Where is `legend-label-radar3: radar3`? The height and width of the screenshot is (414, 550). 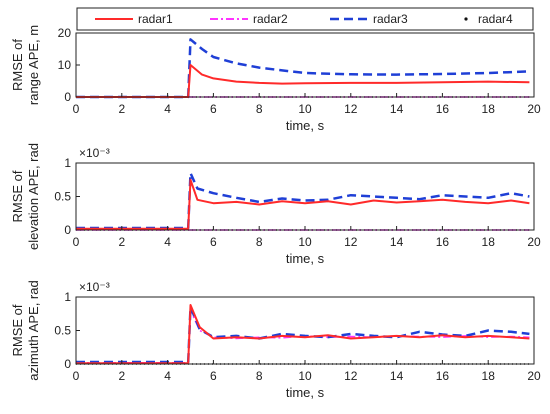
legend-label-radar3: radar3 is located at coordinates (390, 19).